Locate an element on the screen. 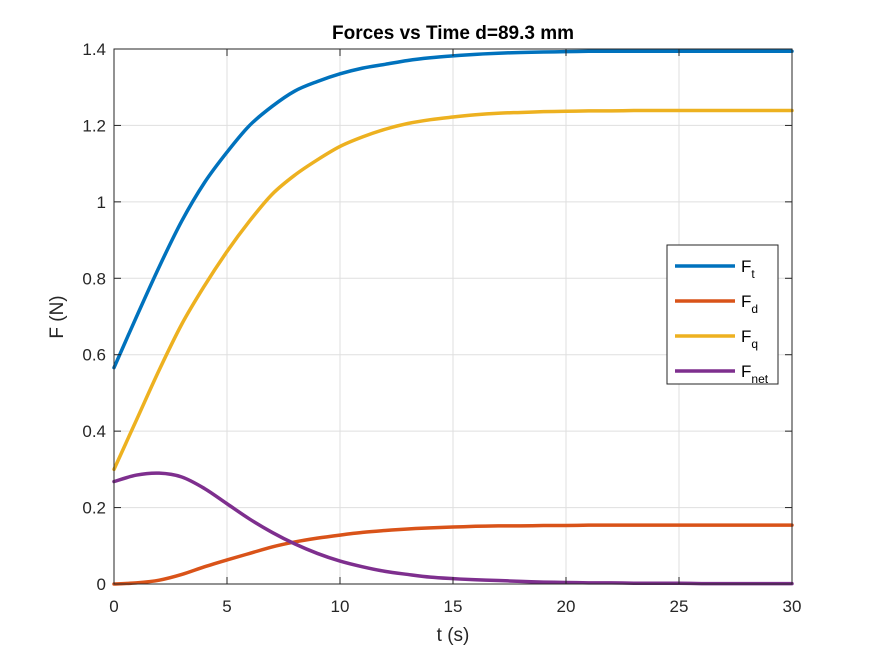  legend-box is located at coordinates (722, 314).